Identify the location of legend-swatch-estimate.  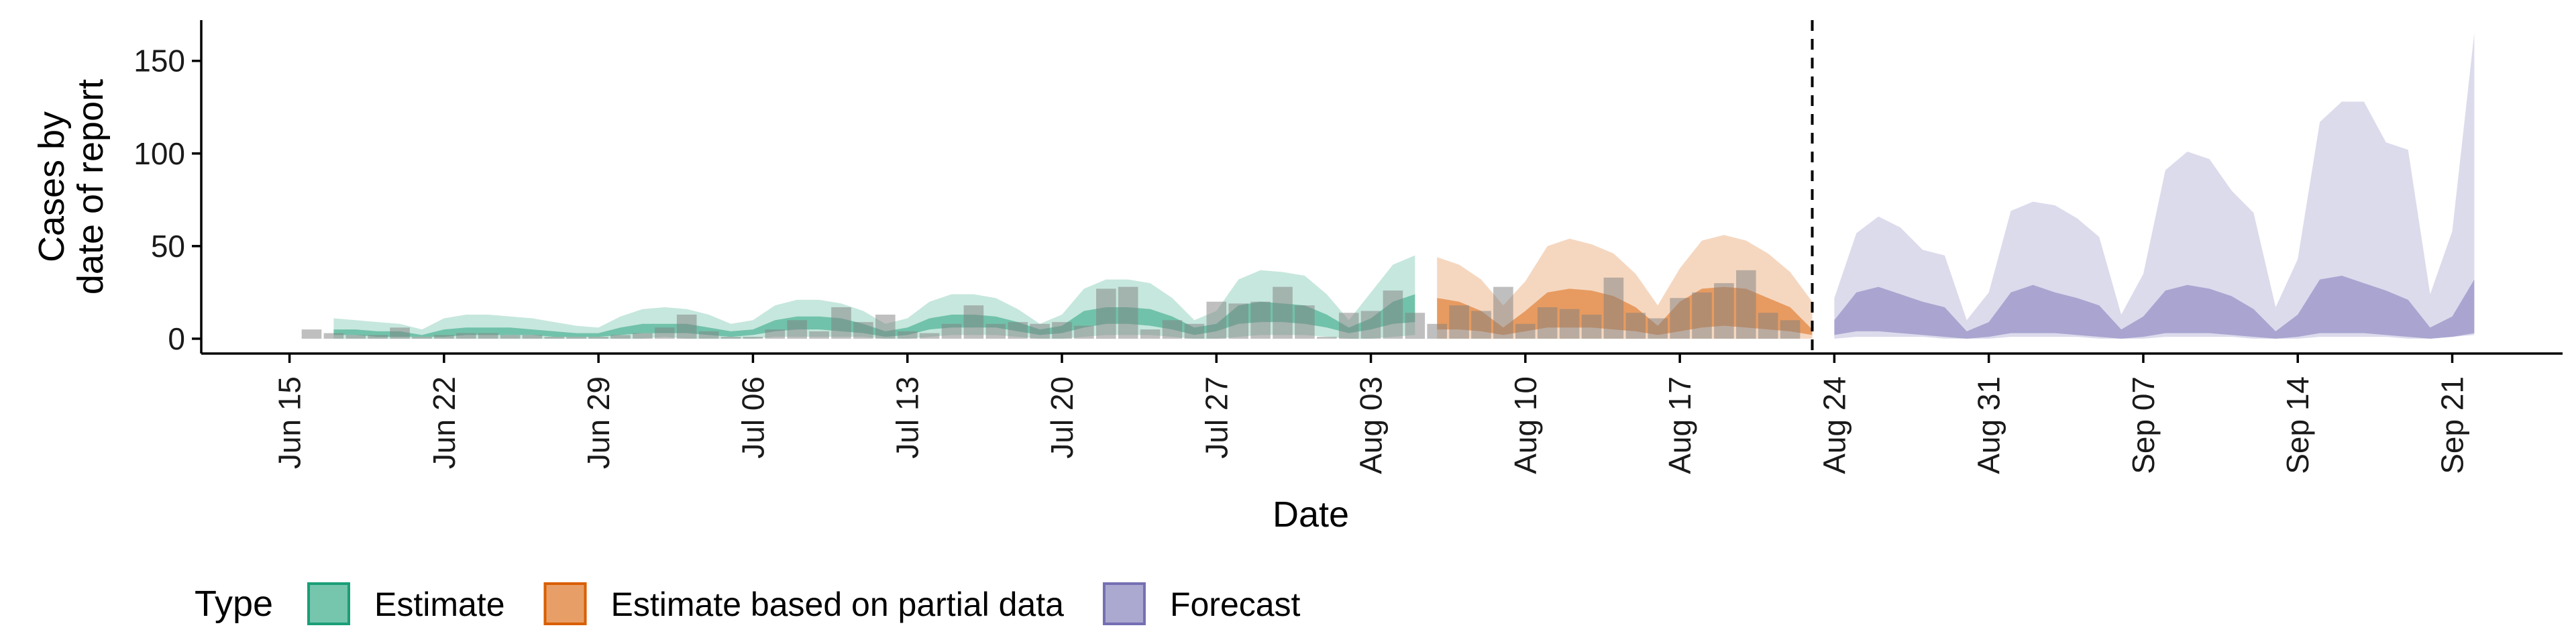
(328, 603).